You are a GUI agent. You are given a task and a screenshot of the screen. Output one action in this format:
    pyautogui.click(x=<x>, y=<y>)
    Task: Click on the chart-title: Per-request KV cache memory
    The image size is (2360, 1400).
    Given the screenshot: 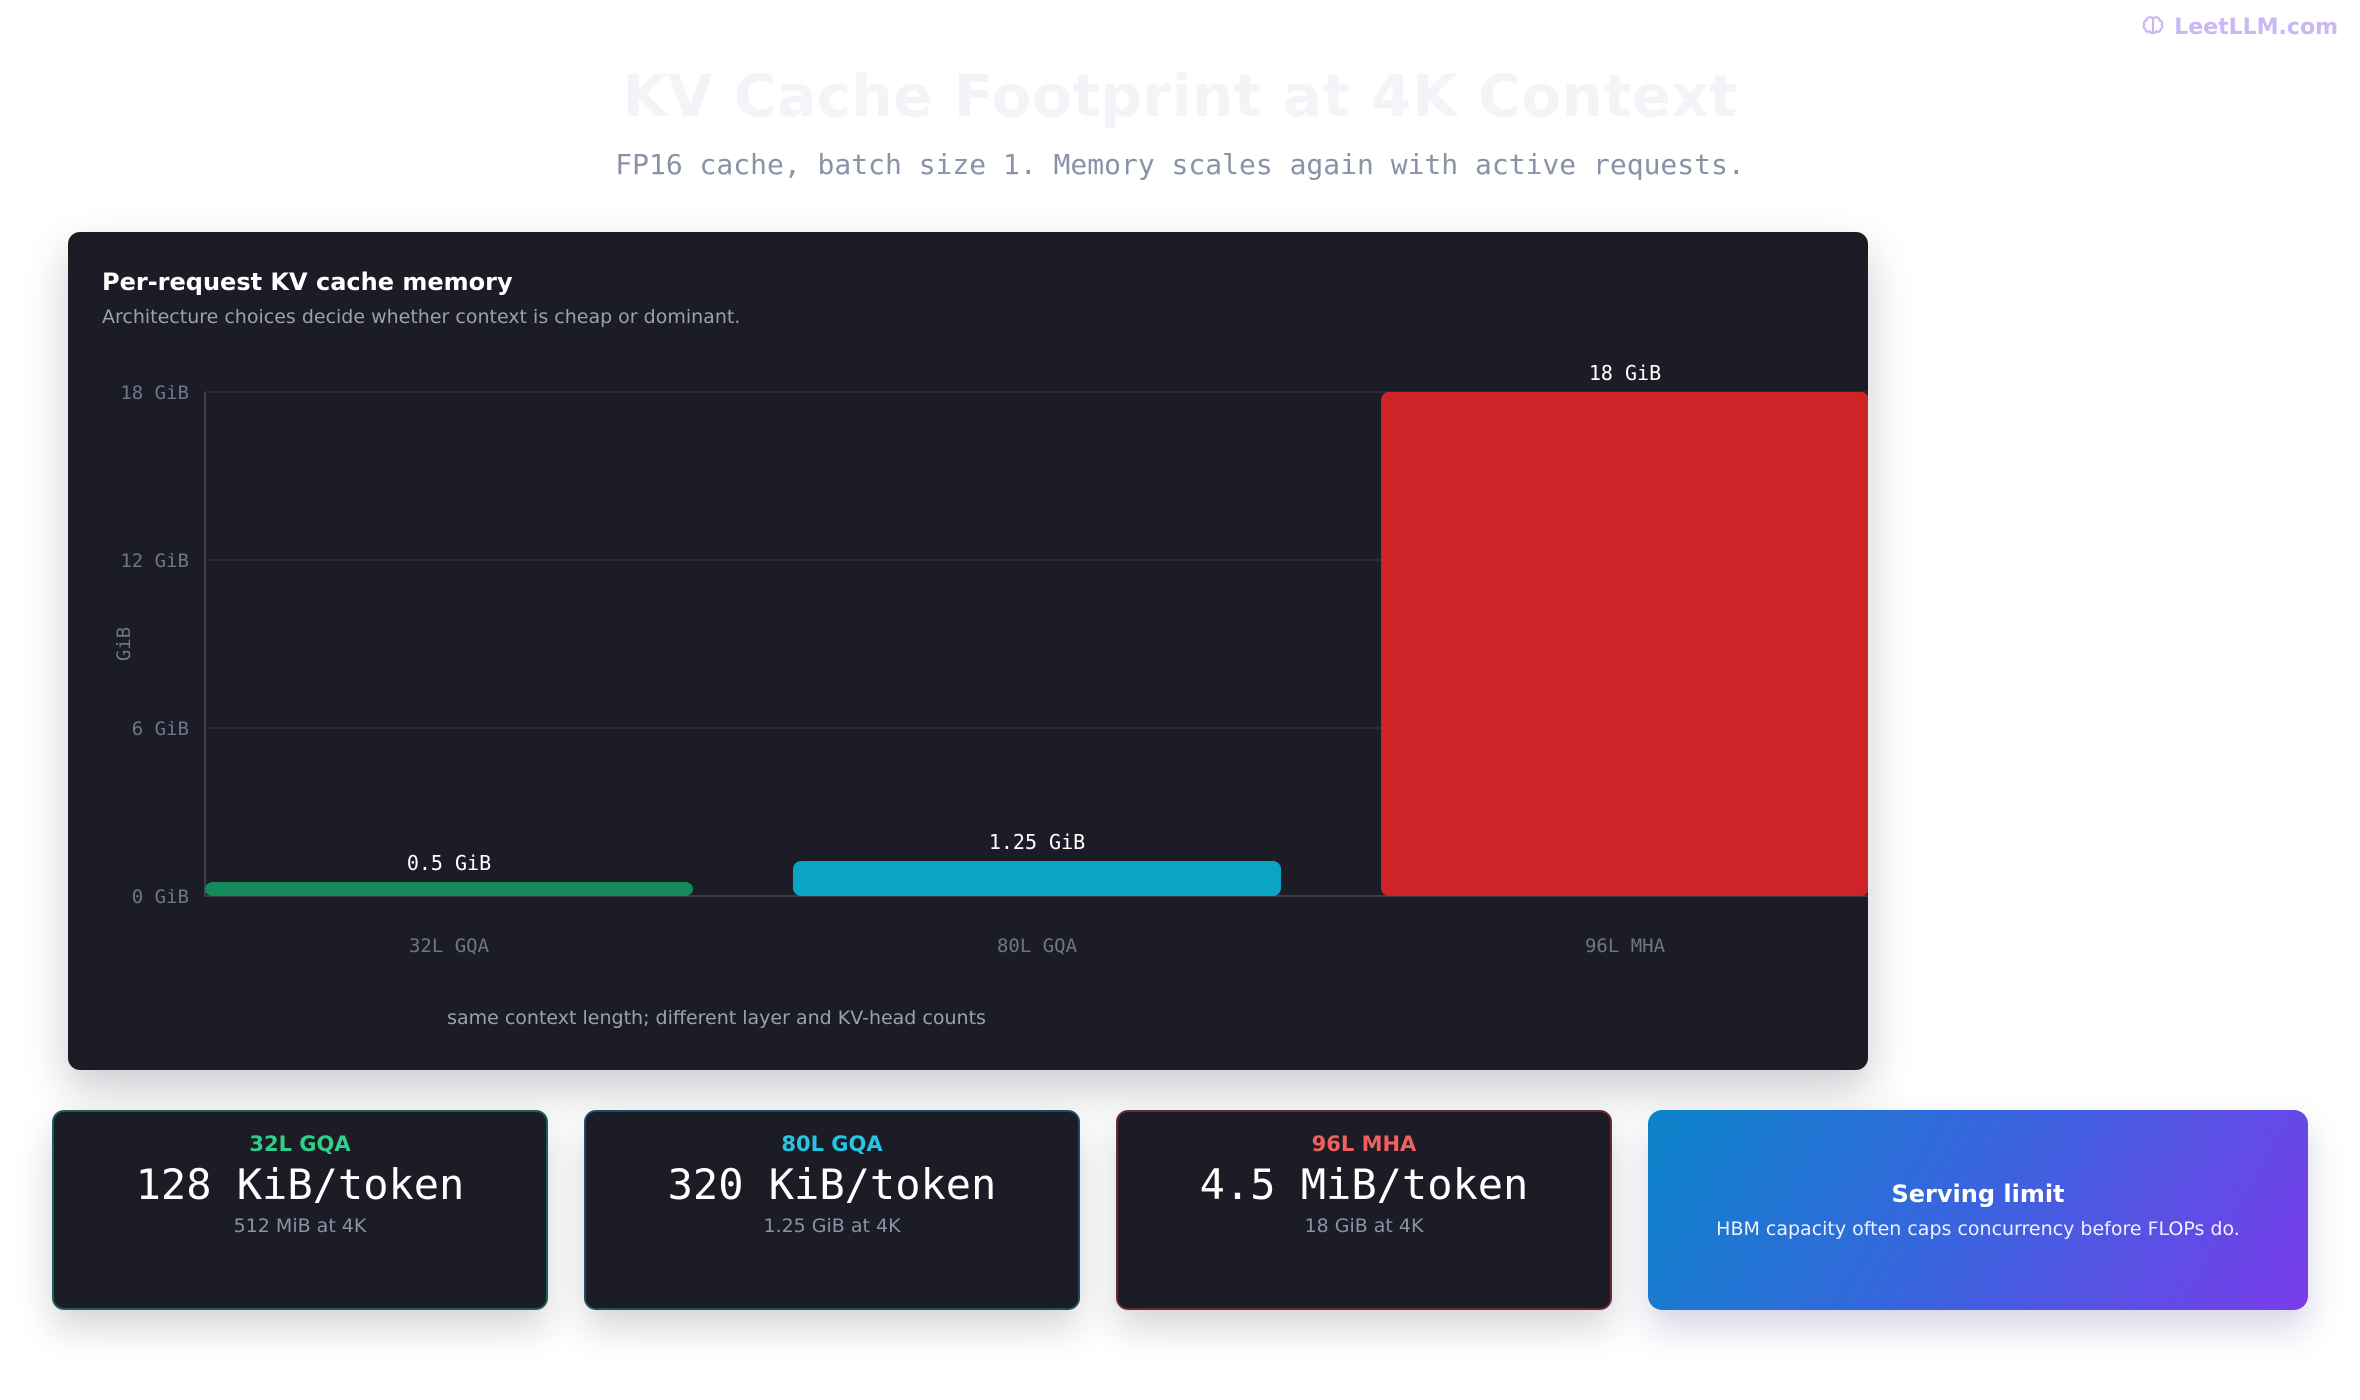 What is the action you would take?
    pyautogui.click(x=307, y=282)
    